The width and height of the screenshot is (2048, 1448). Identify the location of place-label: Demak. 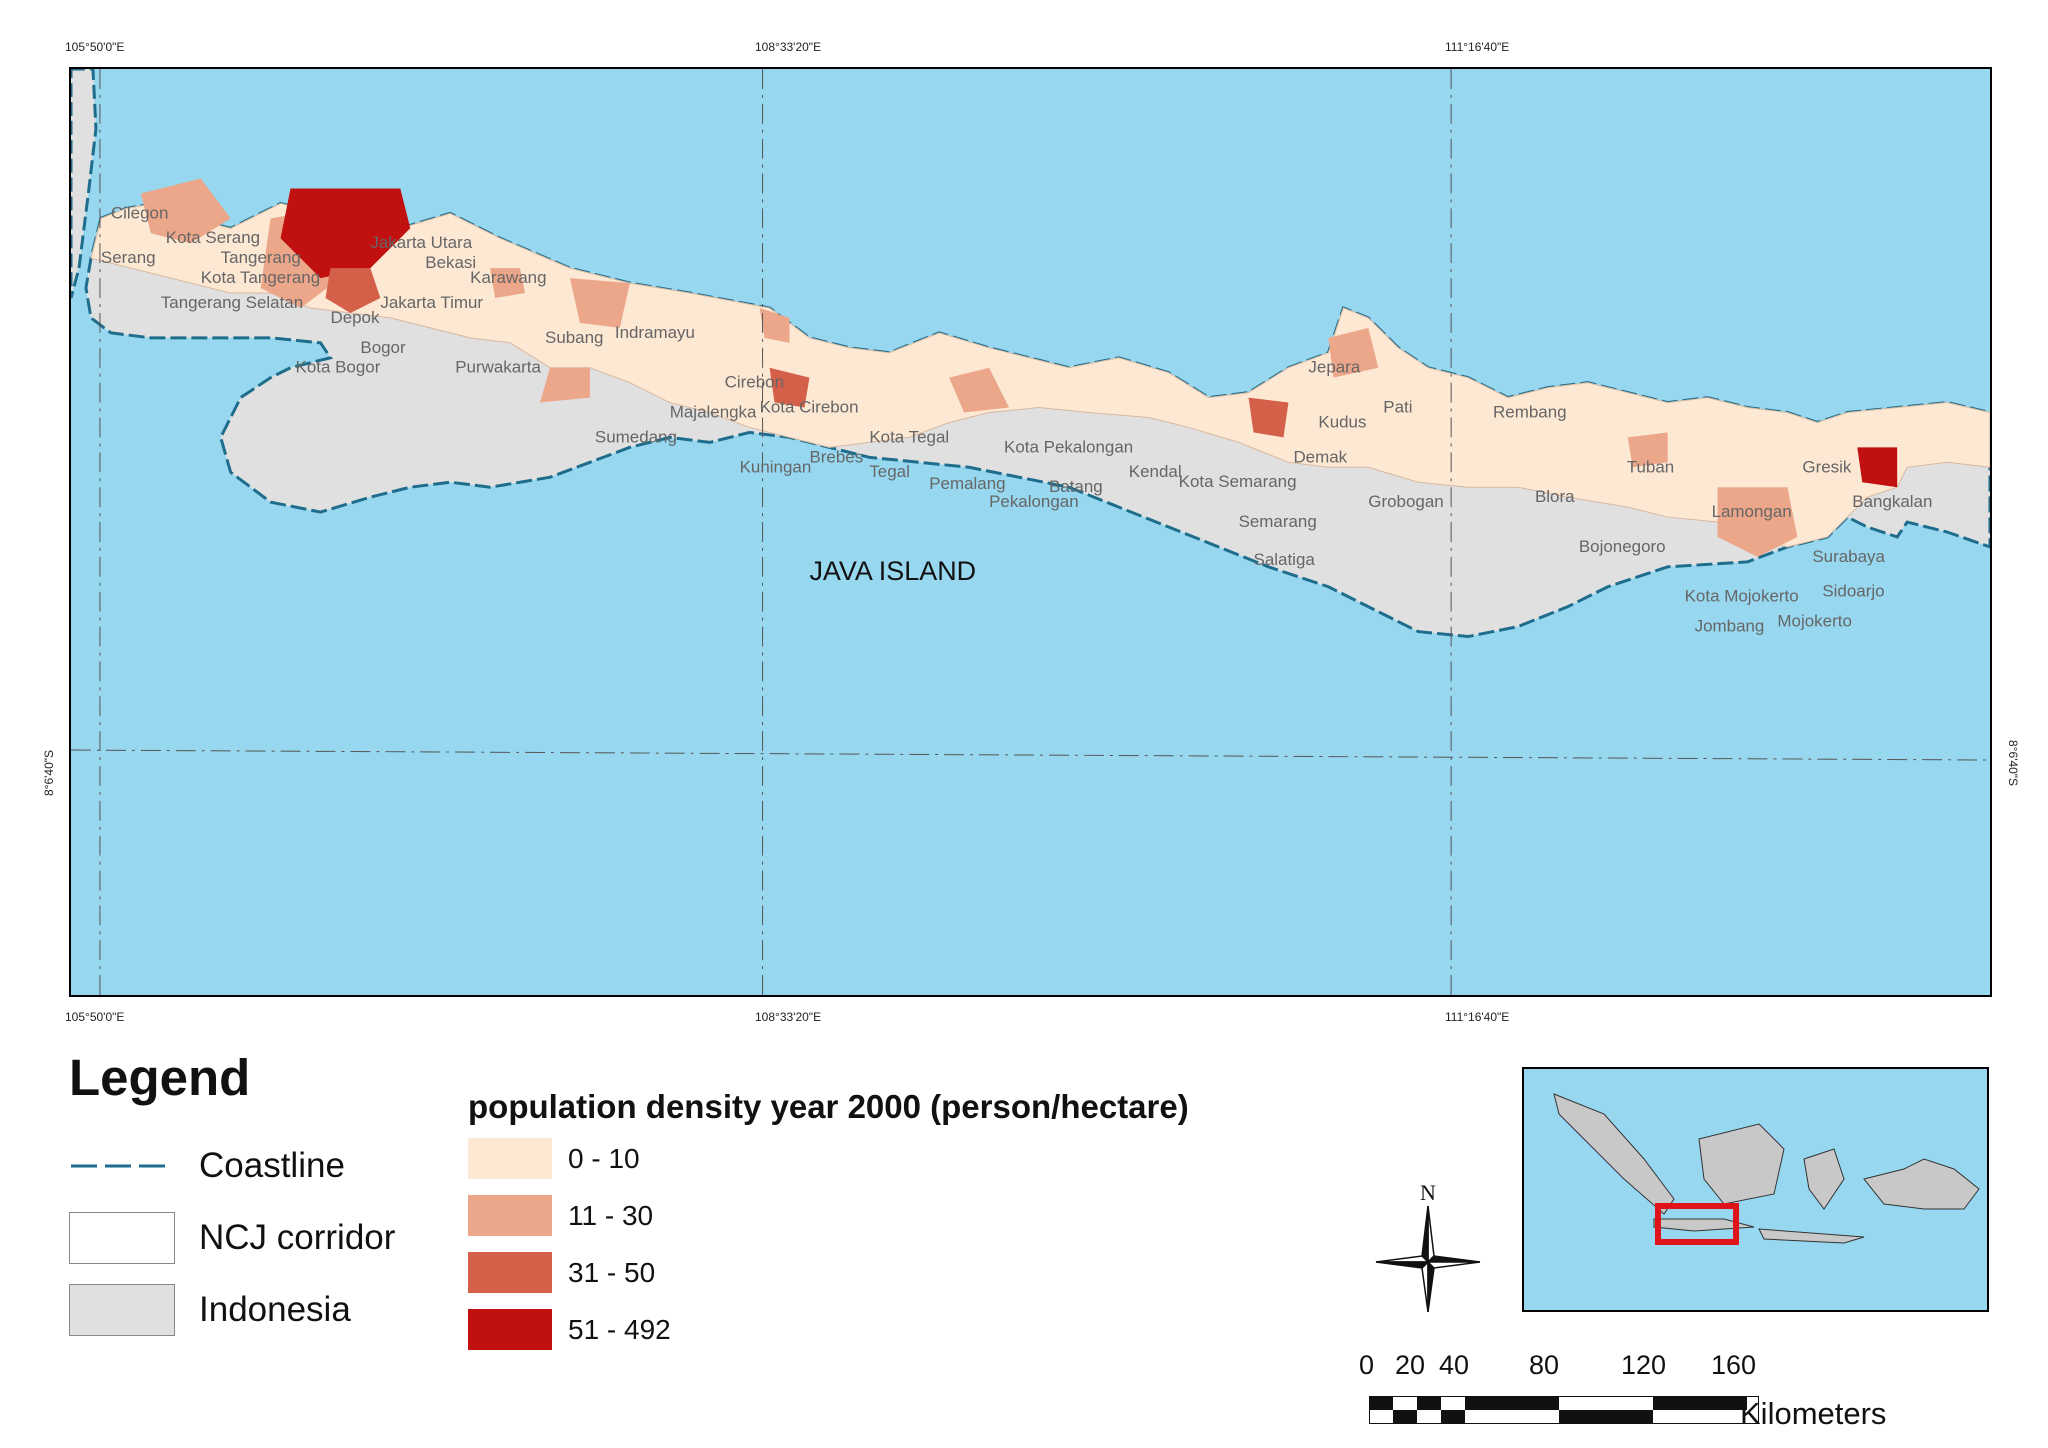
(1320, 456).